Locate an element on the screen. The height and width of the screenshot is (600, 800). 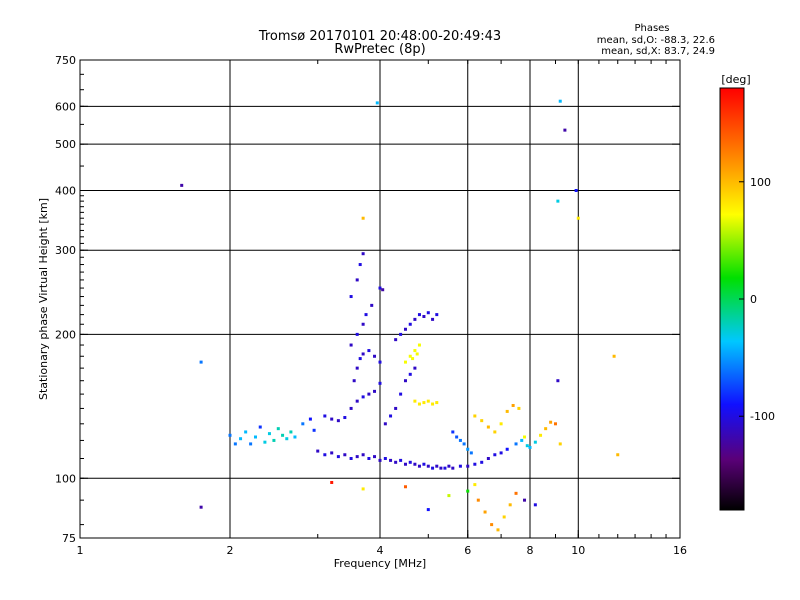
x-tick-label: 6 is located at coordinates (467, 550).